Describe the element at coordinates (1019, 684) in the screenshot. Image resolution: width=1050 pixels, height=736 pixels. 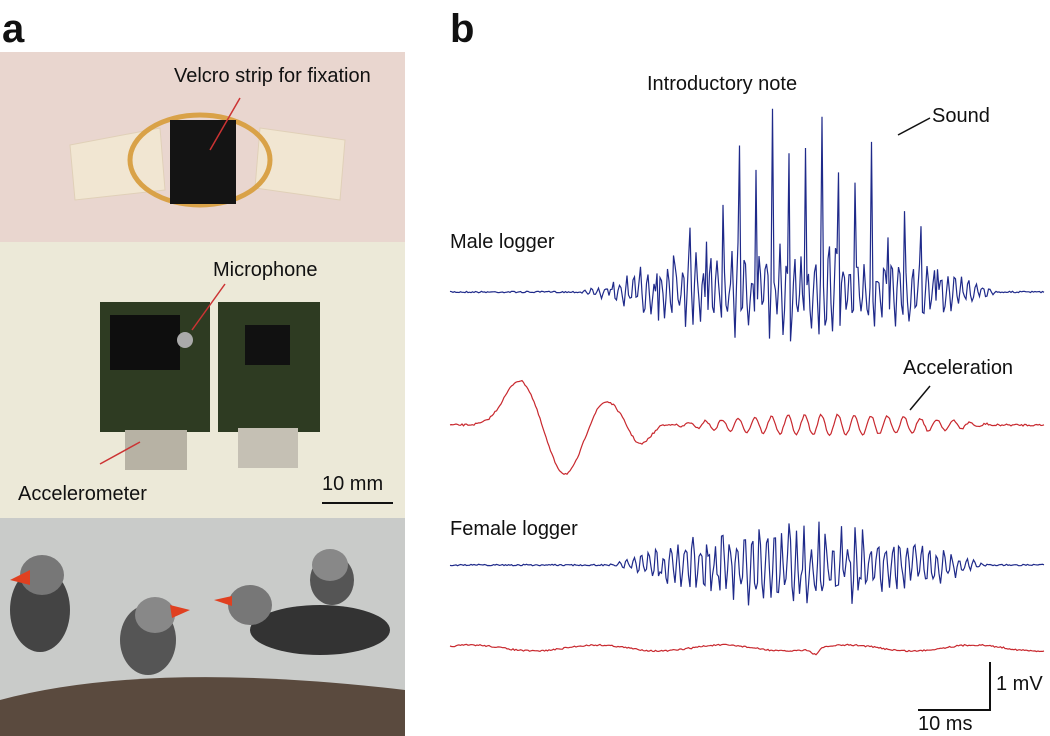
I see `scale-label: 1 mV` at that location.